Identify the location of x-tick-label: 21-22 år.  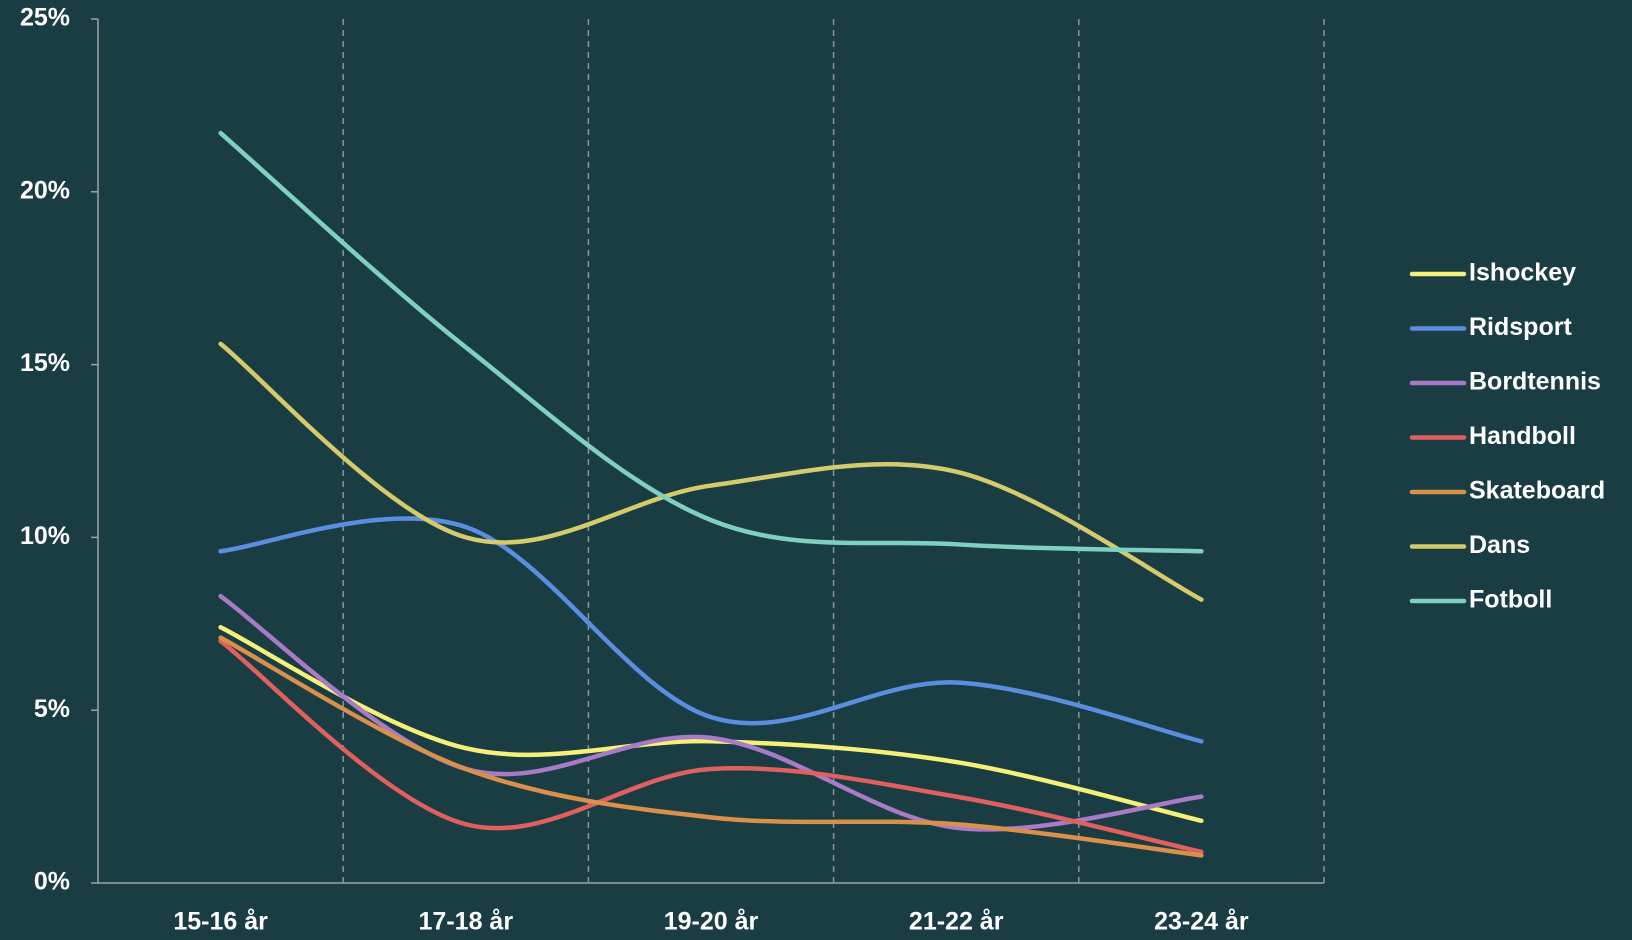
(956, 922).